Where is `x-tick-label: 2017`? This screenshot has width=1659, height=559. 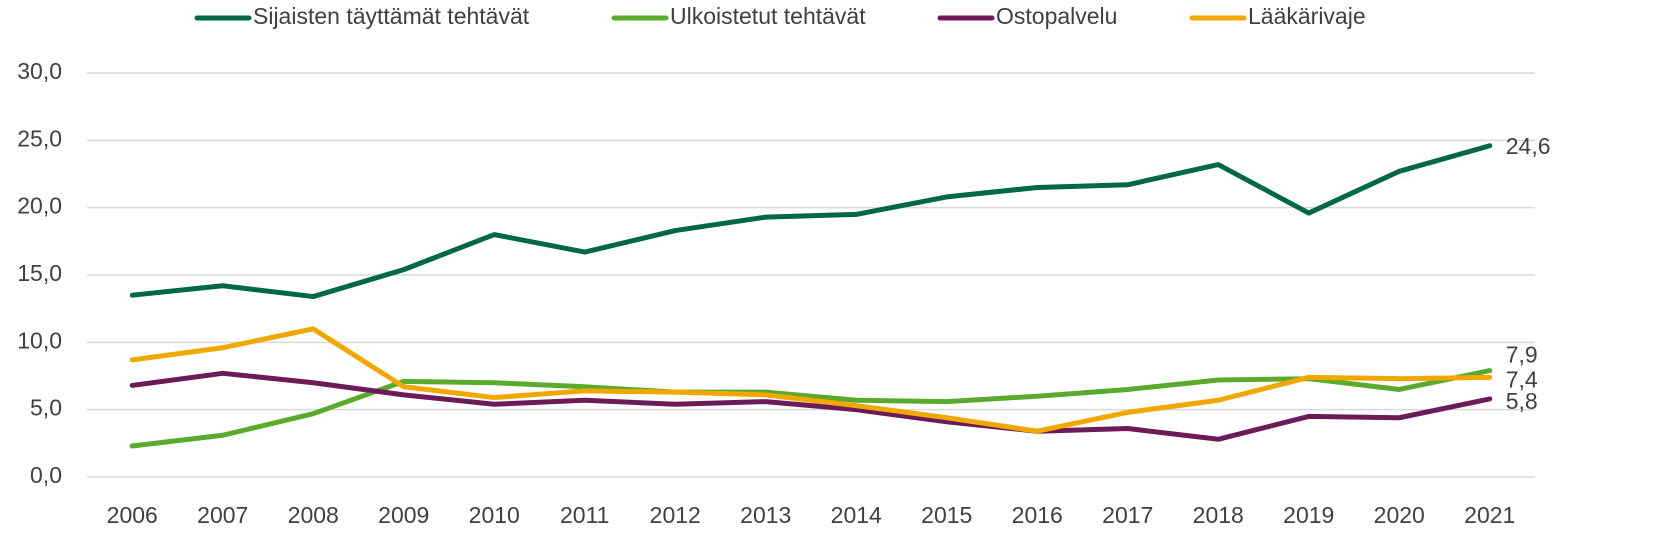
x-tick-label: 2017 is located at coordinates (1127, 515).